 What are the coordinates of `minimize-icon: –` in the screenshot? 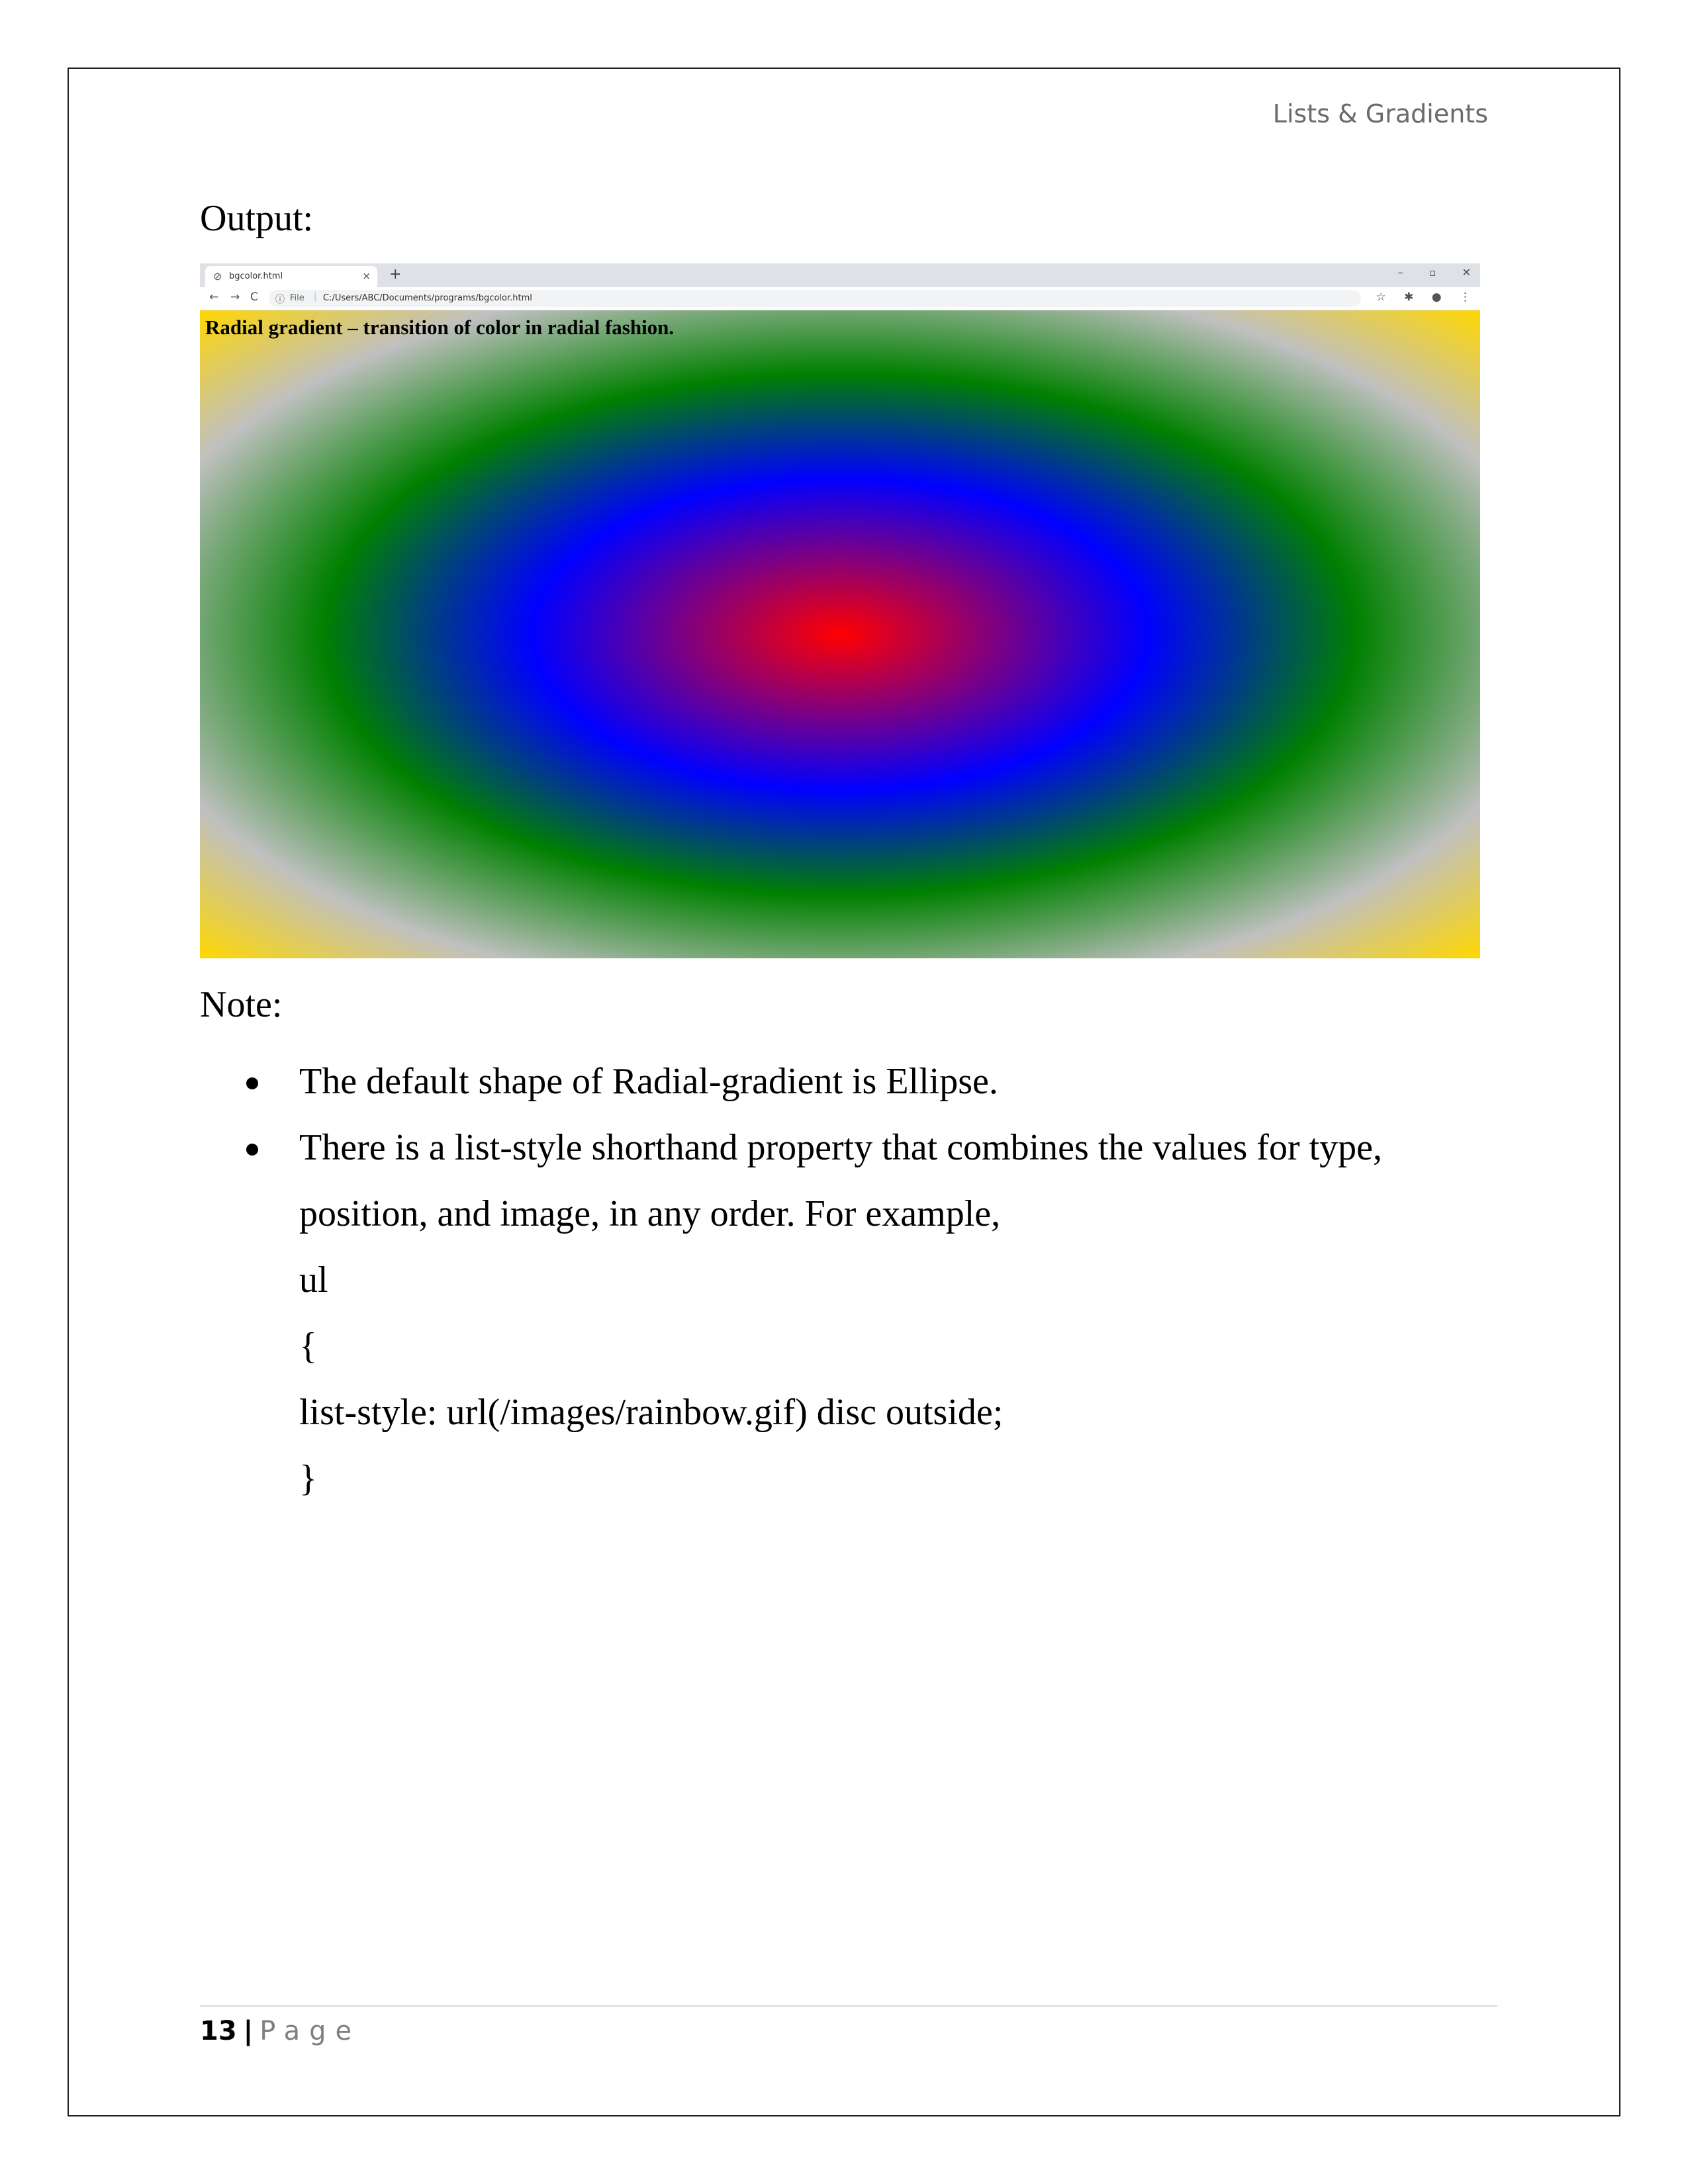 It's located at (1400, 272).